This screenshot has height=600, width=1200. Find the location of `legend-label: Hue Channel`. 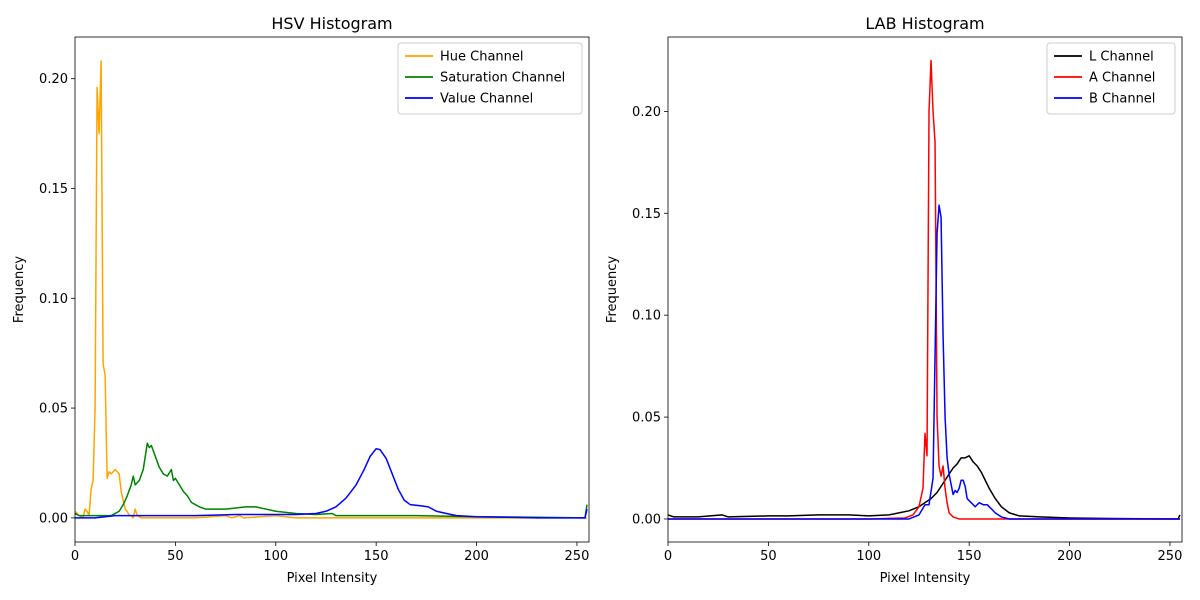

legend-label: Hue Channel is located at coordinates (482, 57).